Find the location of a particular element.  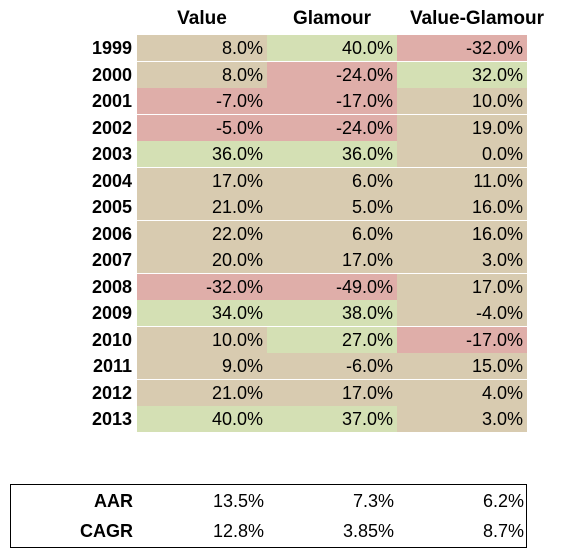

row-year-label: 2012 is located at coordinates (111, 392).